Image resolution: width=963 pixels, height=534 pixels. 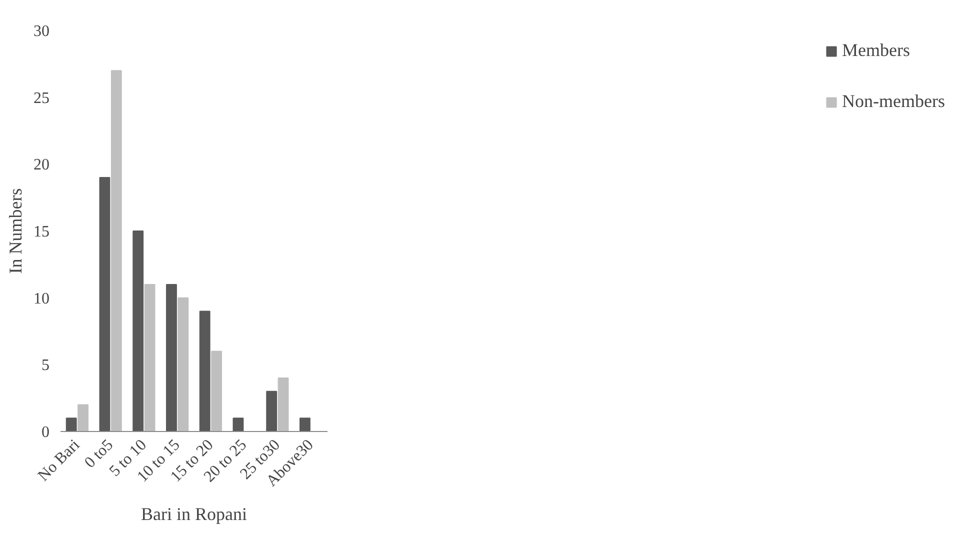 What do you see at coordinates (16, 231) in the screenshot?
I see `y-axis-title: In Numbers` at bounding box center [16, 231].